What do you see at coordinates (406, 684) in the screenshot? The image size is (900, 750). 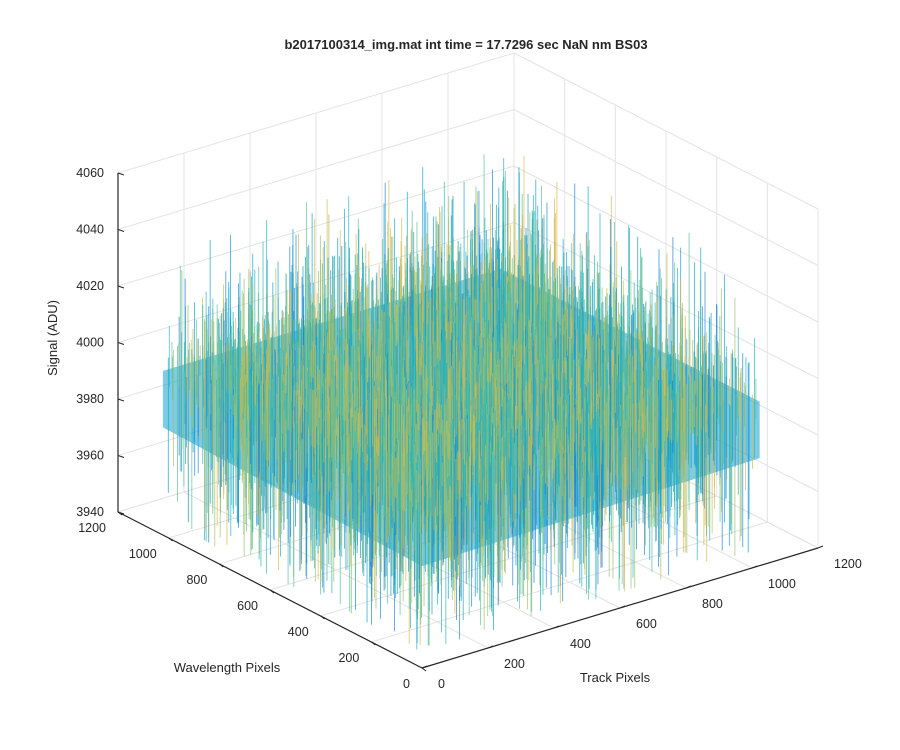 I see `y-tick-label: 0` at bounding box center [406, 684].